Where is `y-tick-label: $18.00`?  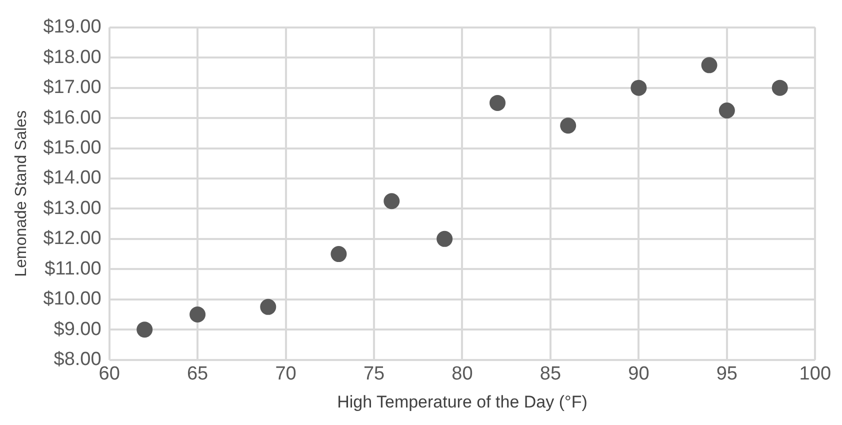
y-tick-label: $18.00 is located at coordinates (72, 57).